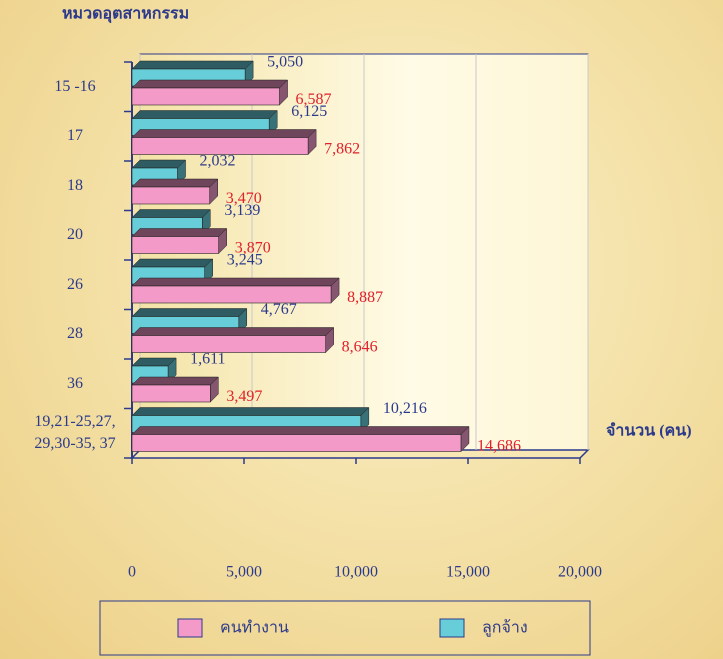 The width and height of the screenshot is (723, 659). Describe the element at coordinates (580, 572) in the screenshot. I see `x-tick-label: 20,000` at that location.